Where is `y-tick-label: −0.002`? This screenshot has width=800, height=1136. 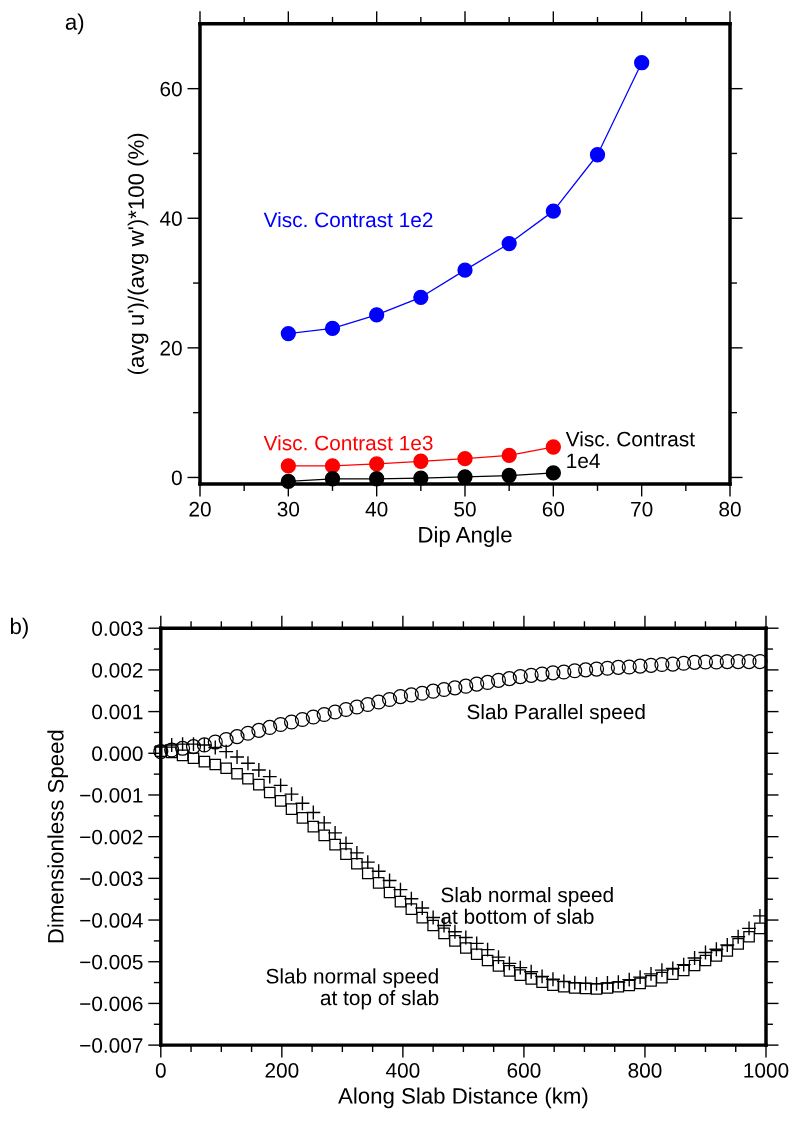 y-tick-label: −0.002 is located at coordinates (111, 837).